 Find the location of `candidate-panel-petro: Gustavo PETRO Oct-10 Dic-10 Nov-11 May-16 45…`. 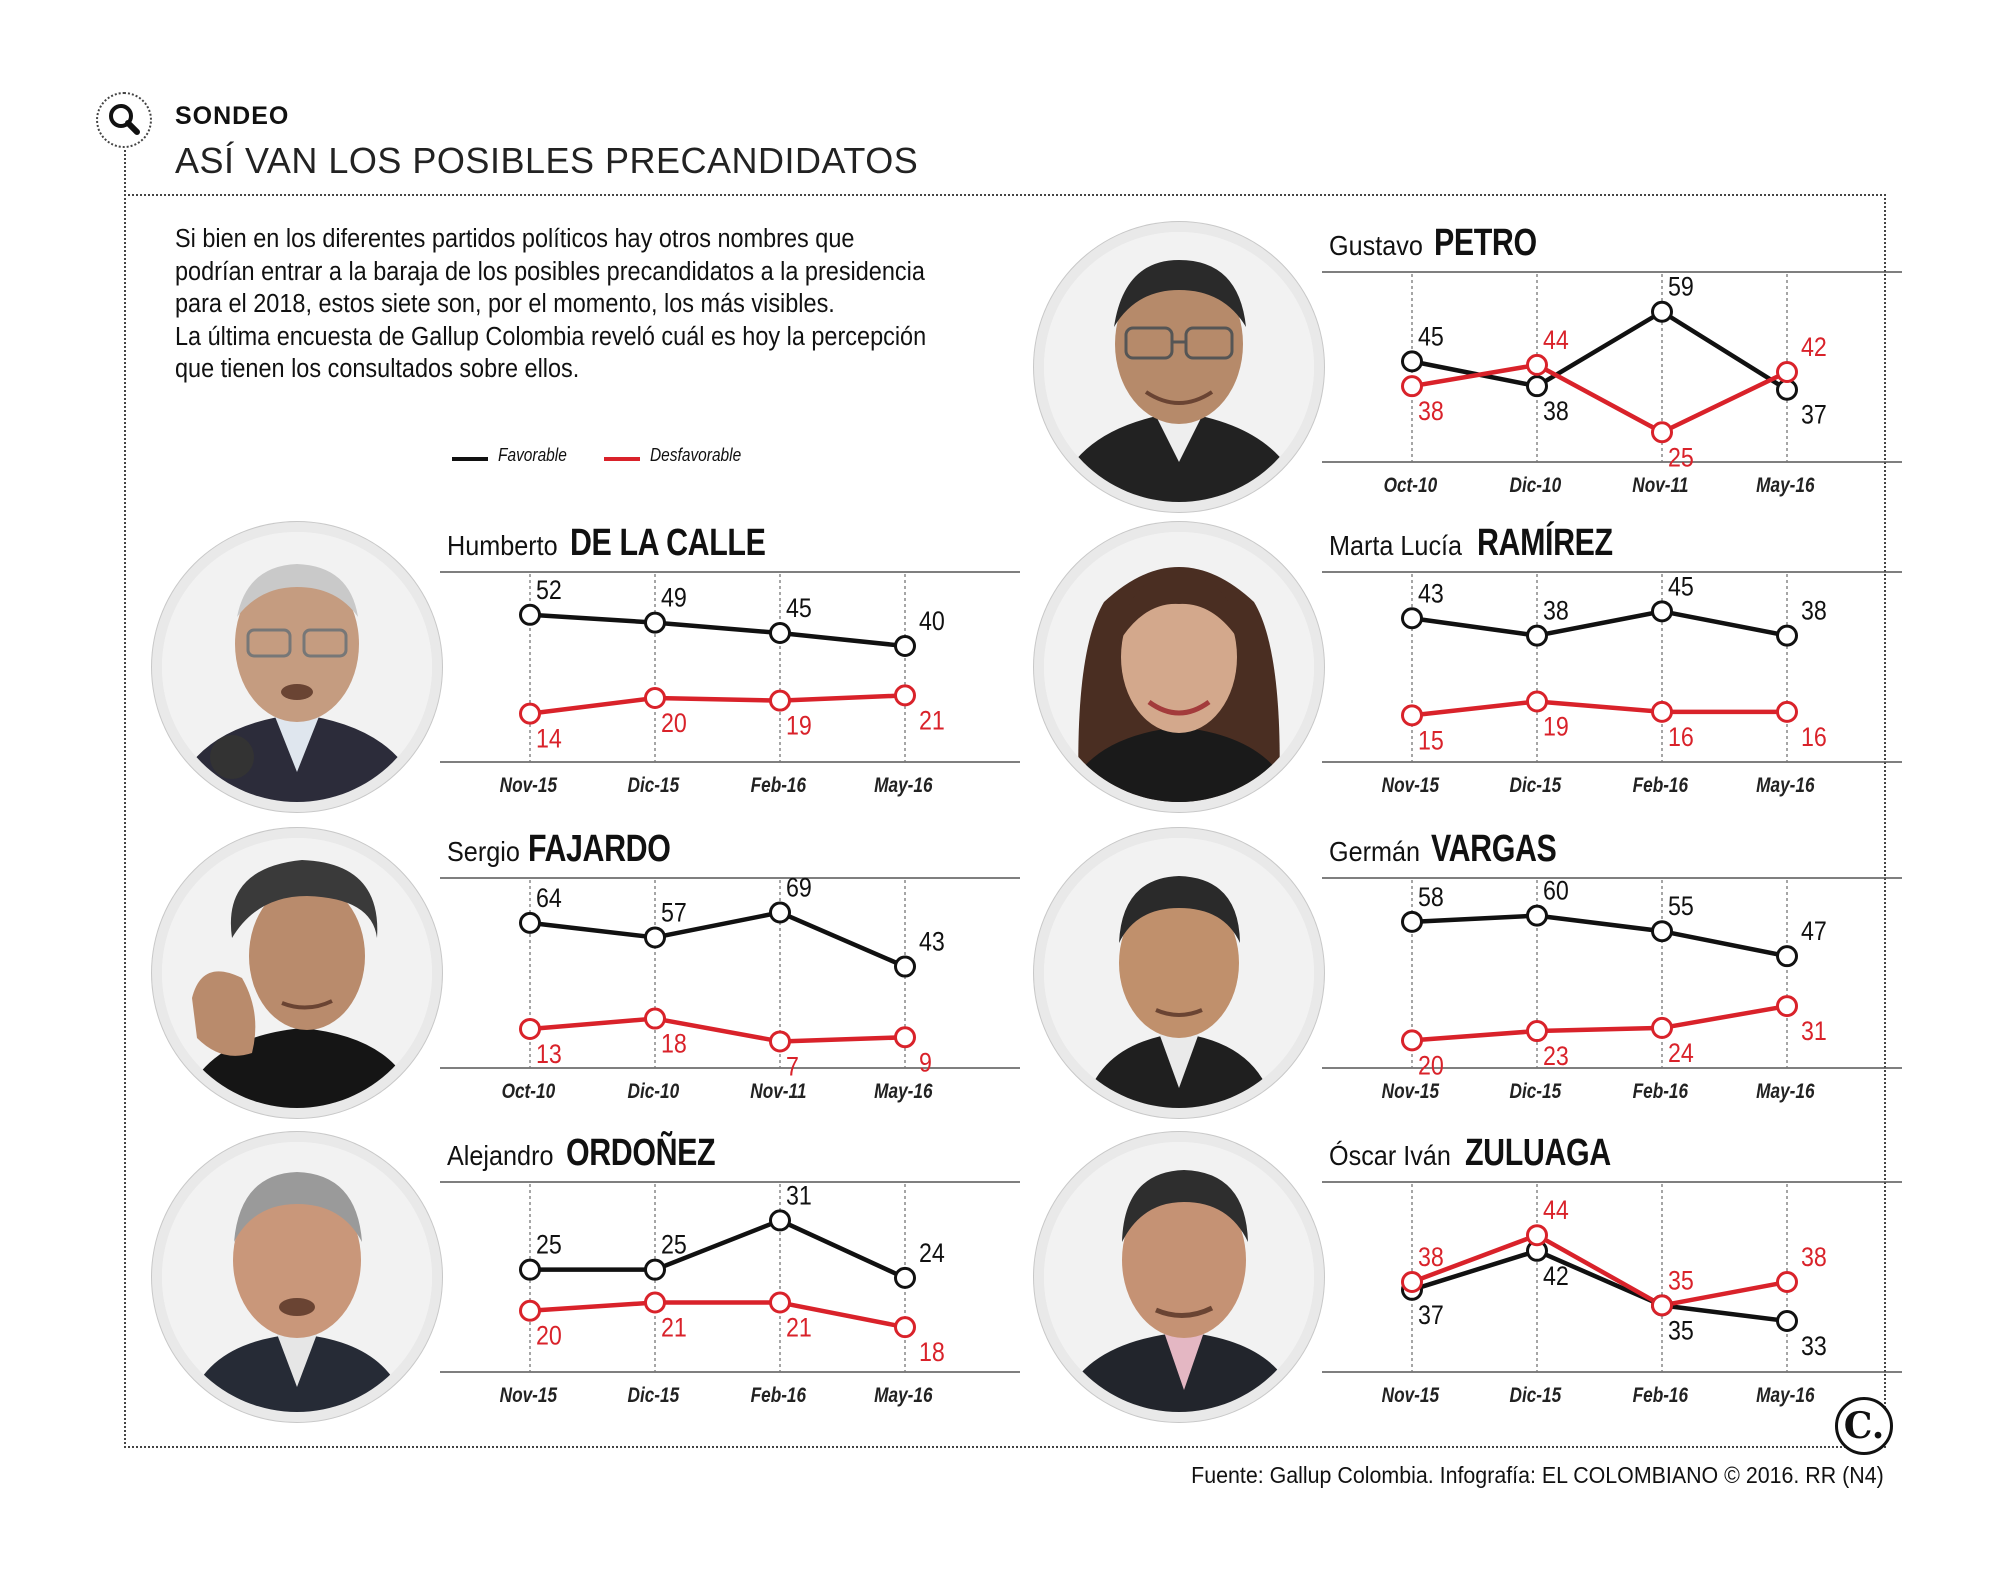

candidate-panel-petro: Gustavo PETRO Oct-10 Dic-10 Nov-11 May-16 45… is located at coordinates (1517, 372).